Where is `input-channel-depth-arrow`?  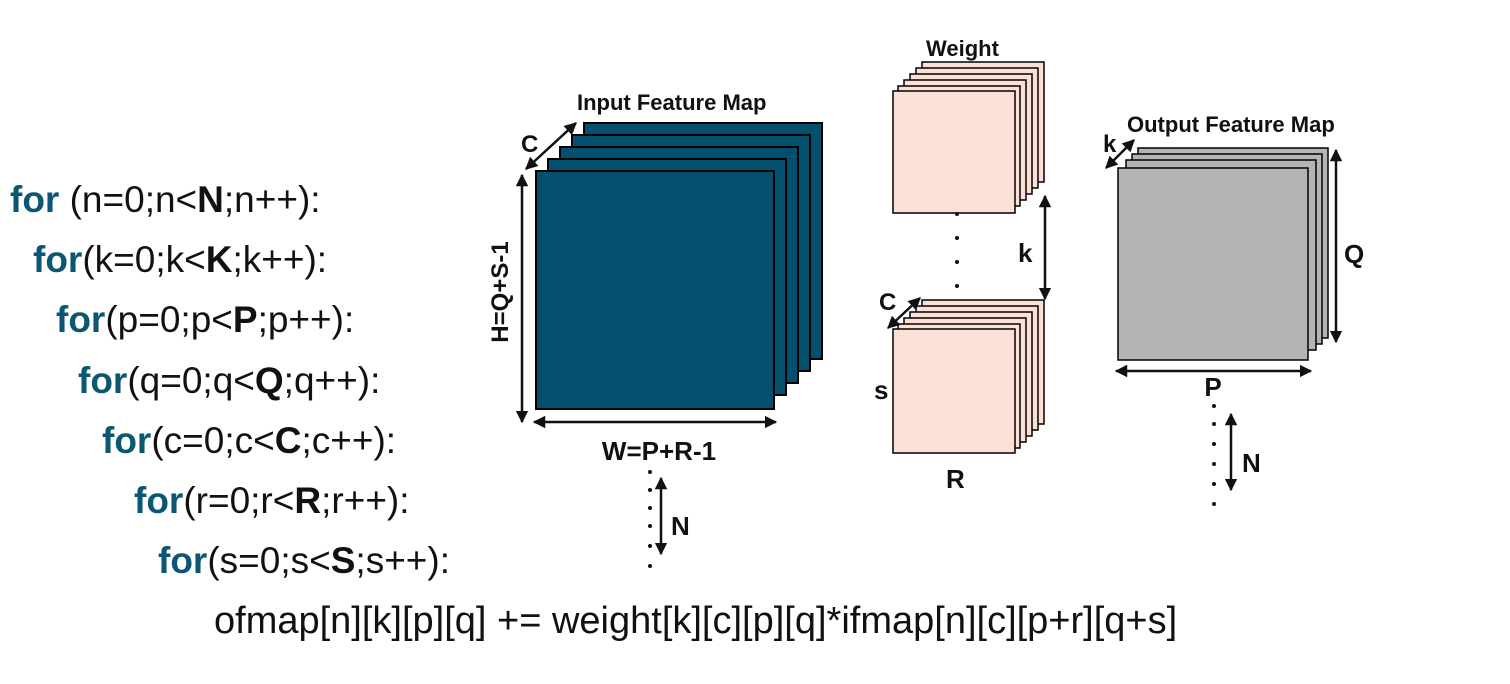
input-channel-depth-arrow is located at coordinates (551, 146).